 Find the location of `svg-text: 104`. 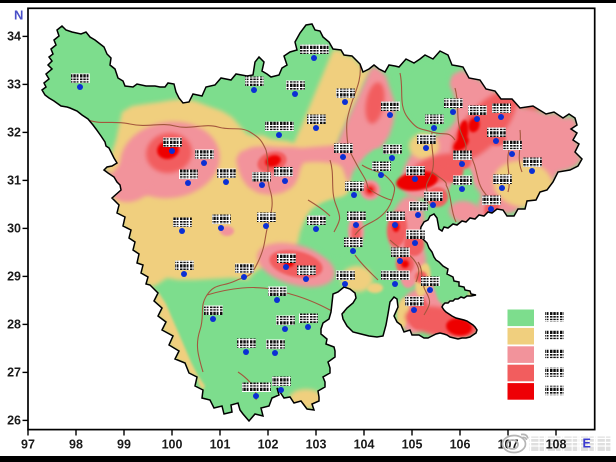

svg-text: 104 is located at coordinates (364, 445).